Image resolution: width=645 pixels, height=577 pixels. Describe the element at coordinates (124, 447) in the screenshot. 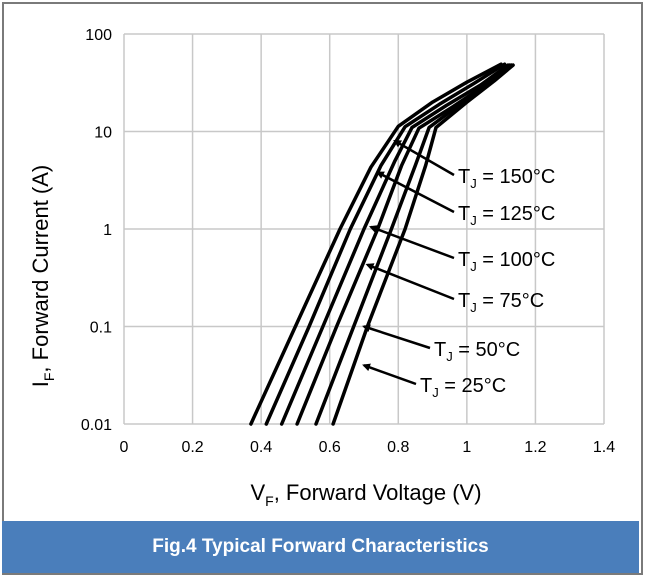

I see `x-tick-label: 0` at that location.